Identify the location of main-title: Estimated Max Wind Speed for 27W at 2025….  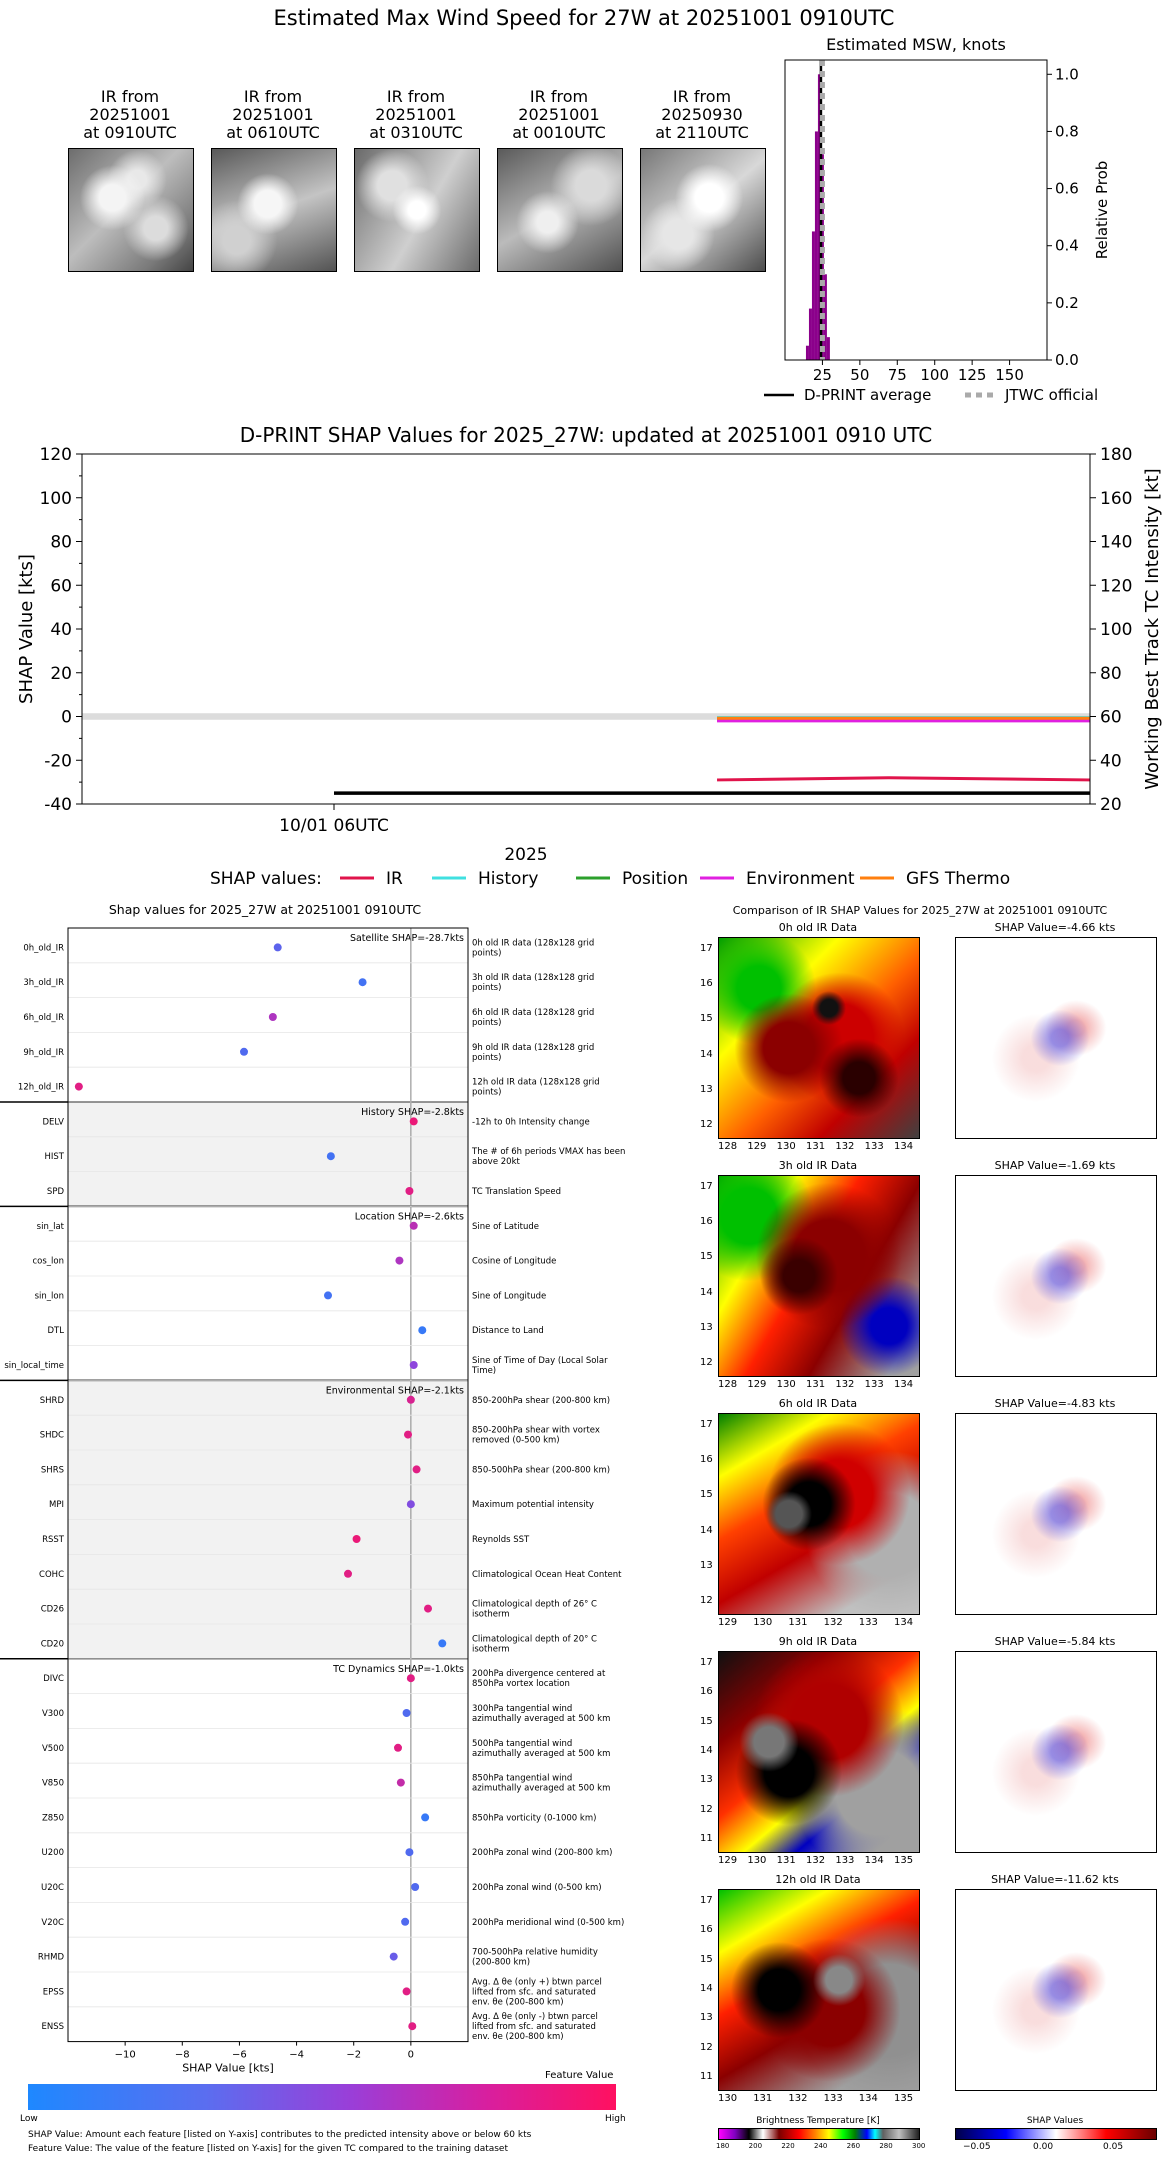
(584, 18).